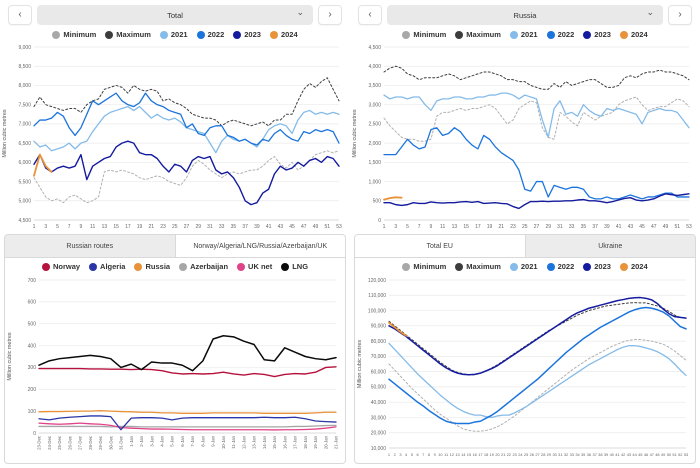 The image size is (700, 468). What do you see at coordinates (490, 227) in the screenshot?
I see `svg-text: 19` at bounding box center [490, 227].